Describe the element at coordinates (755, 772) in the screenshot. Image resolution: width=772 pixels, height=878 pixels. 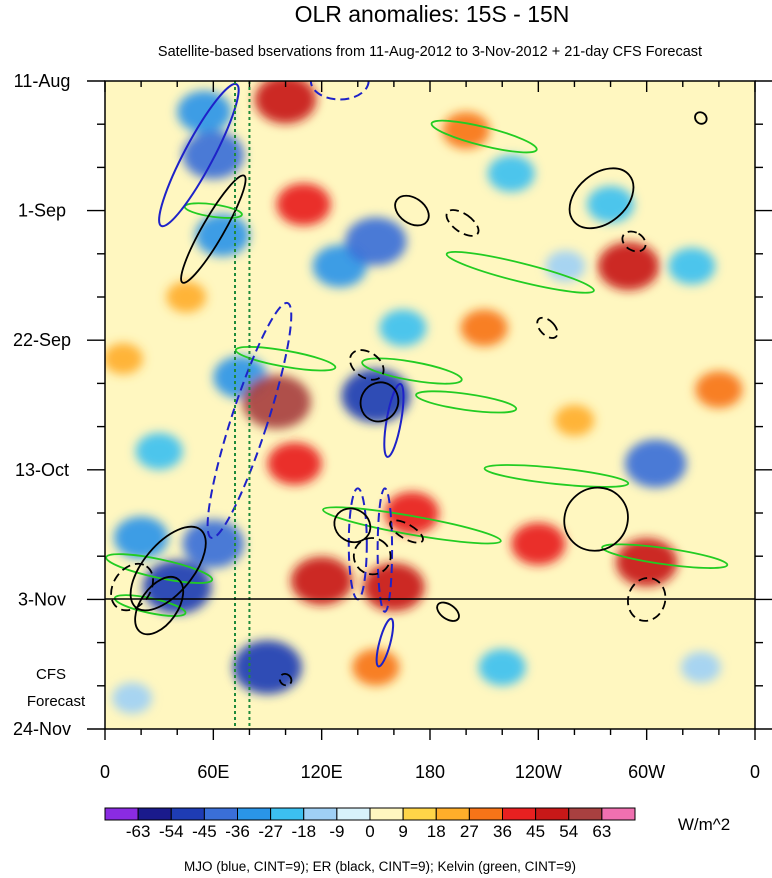
I see `x-tick-label-6: 0` at that location.